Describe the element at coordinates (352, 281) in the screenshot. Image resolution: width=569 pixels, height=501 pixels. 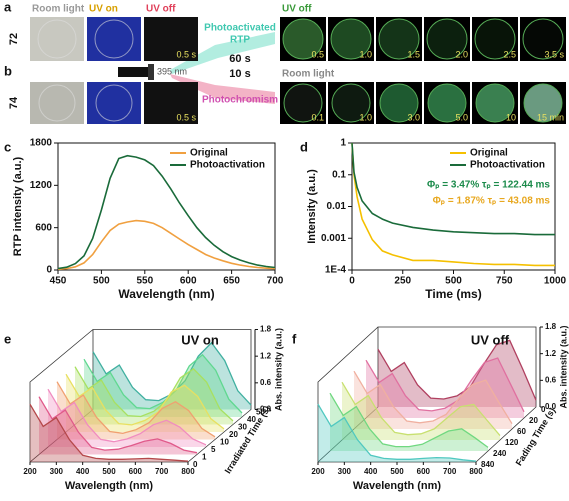
I see `x-tick-label: 0` at that location.